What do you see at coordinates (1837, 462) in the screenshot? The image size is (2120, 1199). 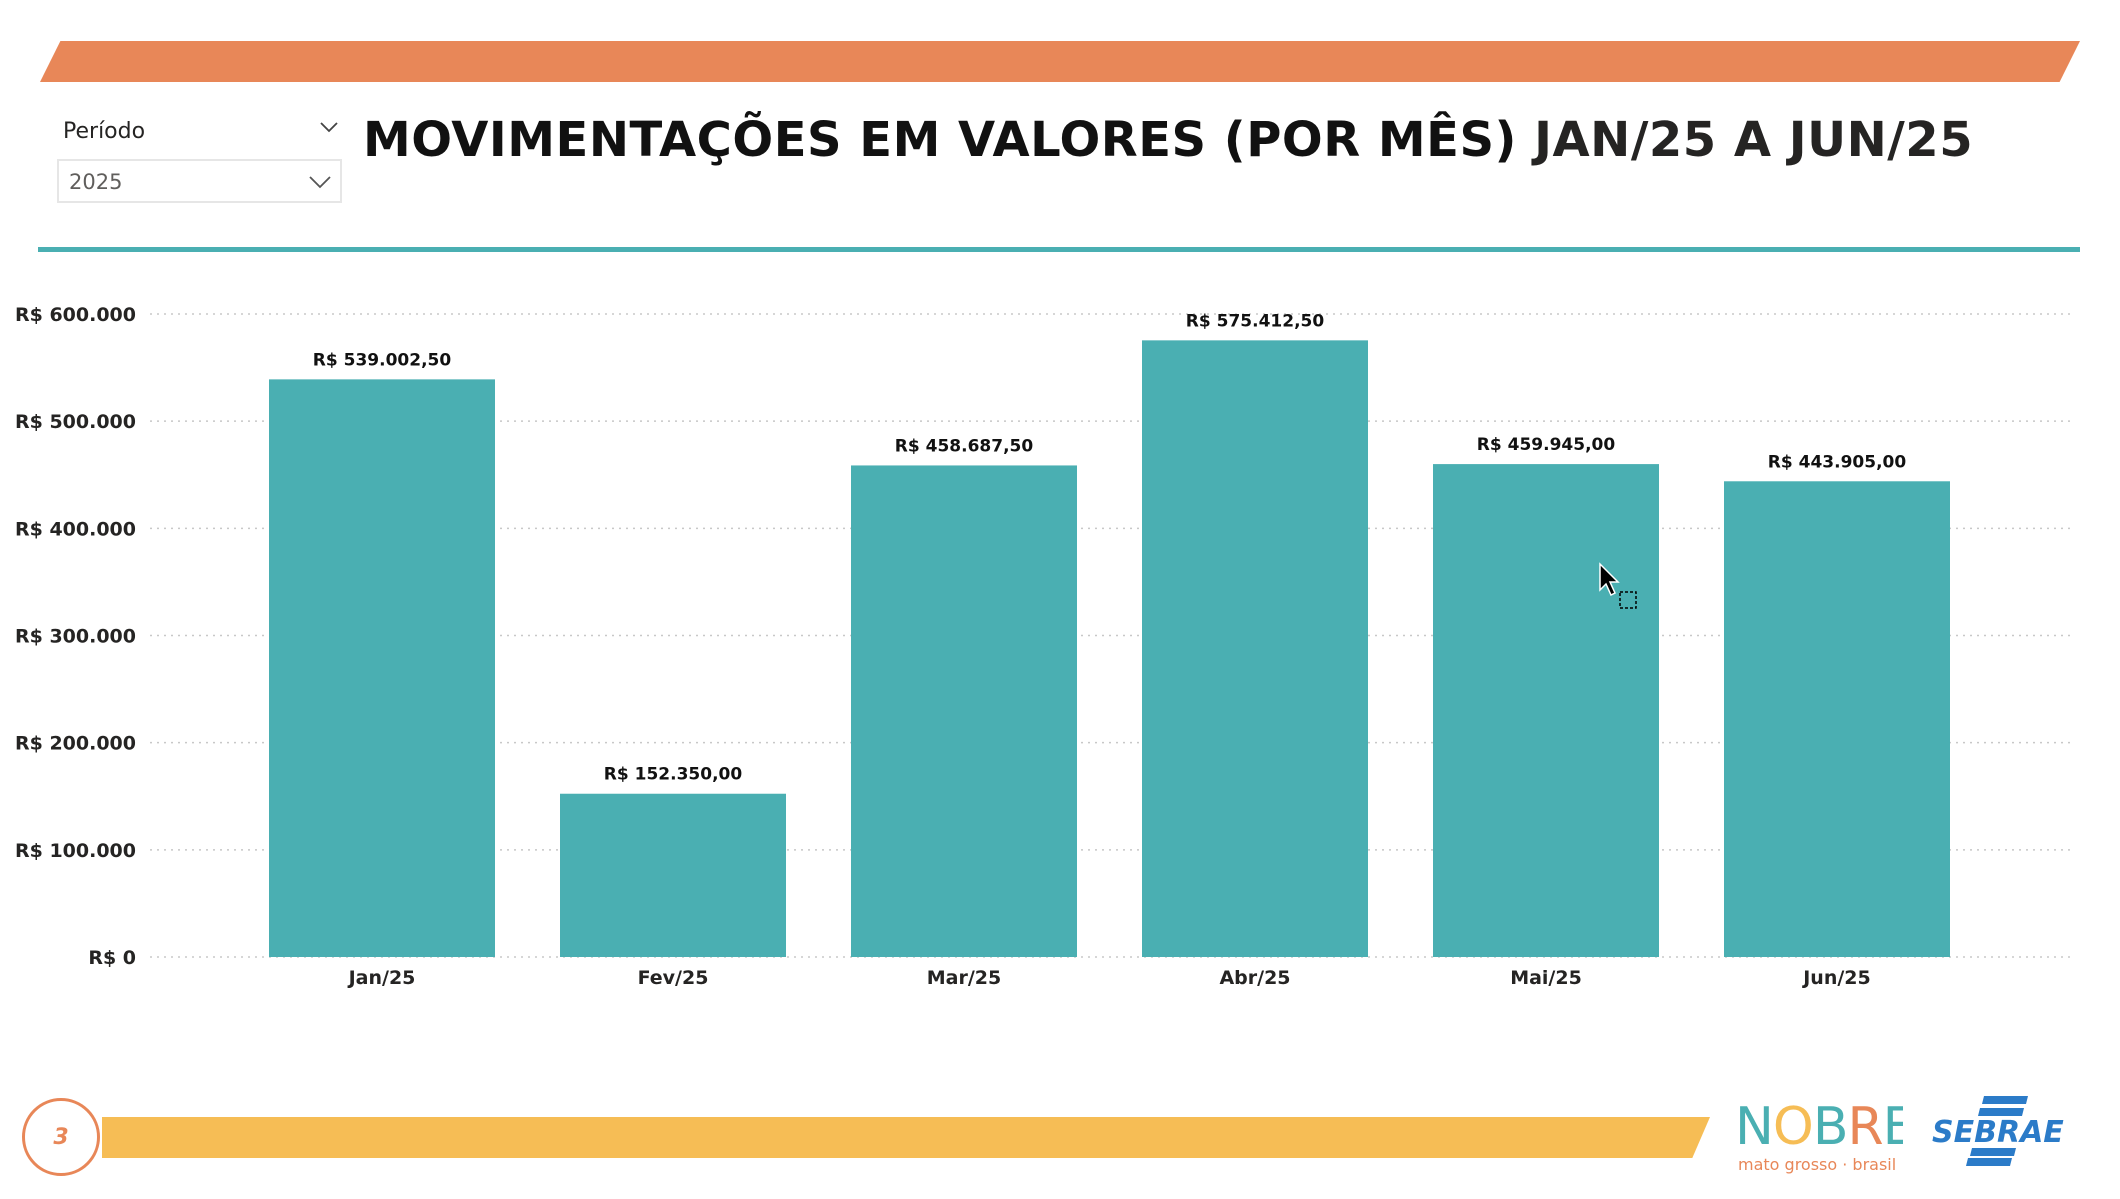 I see `data-label: R$ 443.905,00` at bounding box center [1837, 462].